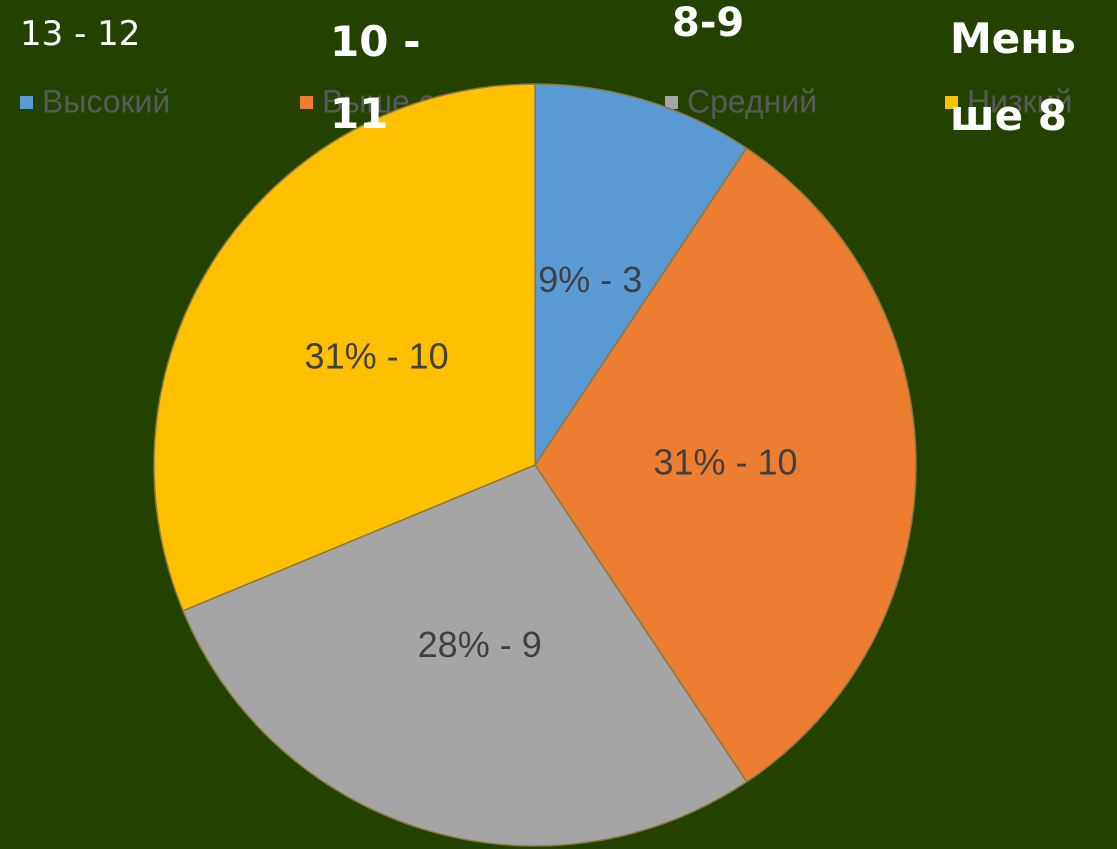 The height and width of the screenshot is (849, 1117). Describe the element at coordinates (480, 644) in the screenshot. I see `data-label: 28% - 9` at that location.